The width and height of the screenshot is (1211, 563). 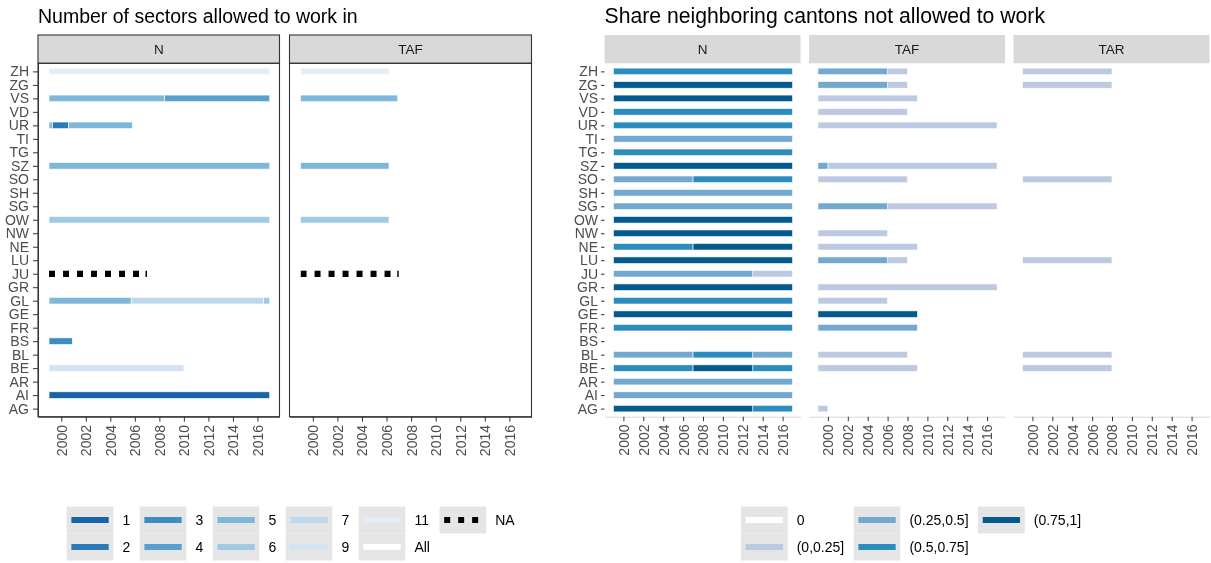 I want to click on legend-label: NA, so click(x=505, y=519).